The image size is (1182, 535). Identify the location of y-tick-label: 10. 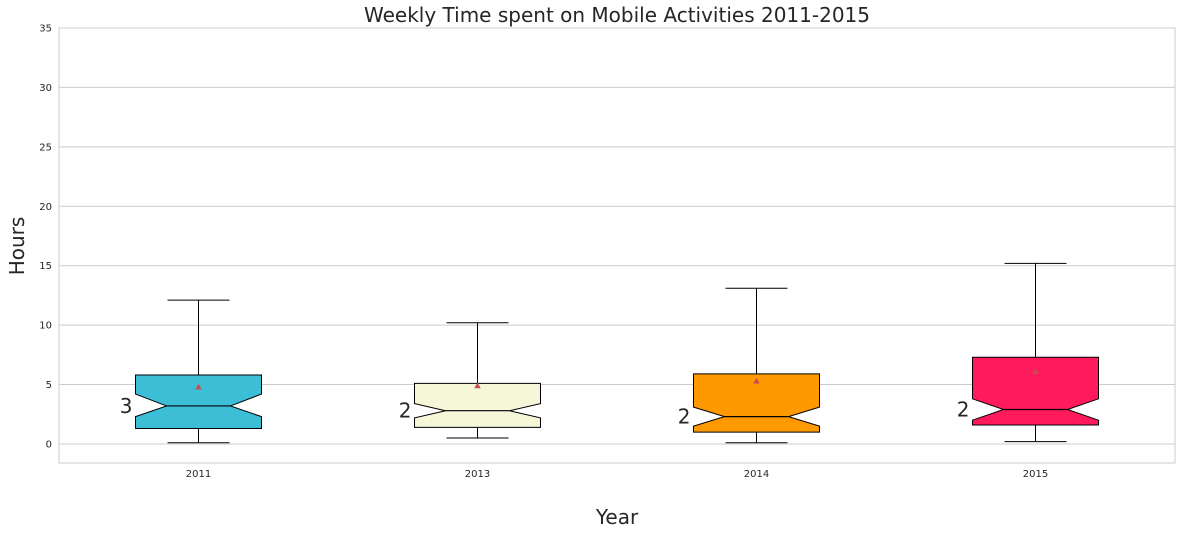
(45, 326).